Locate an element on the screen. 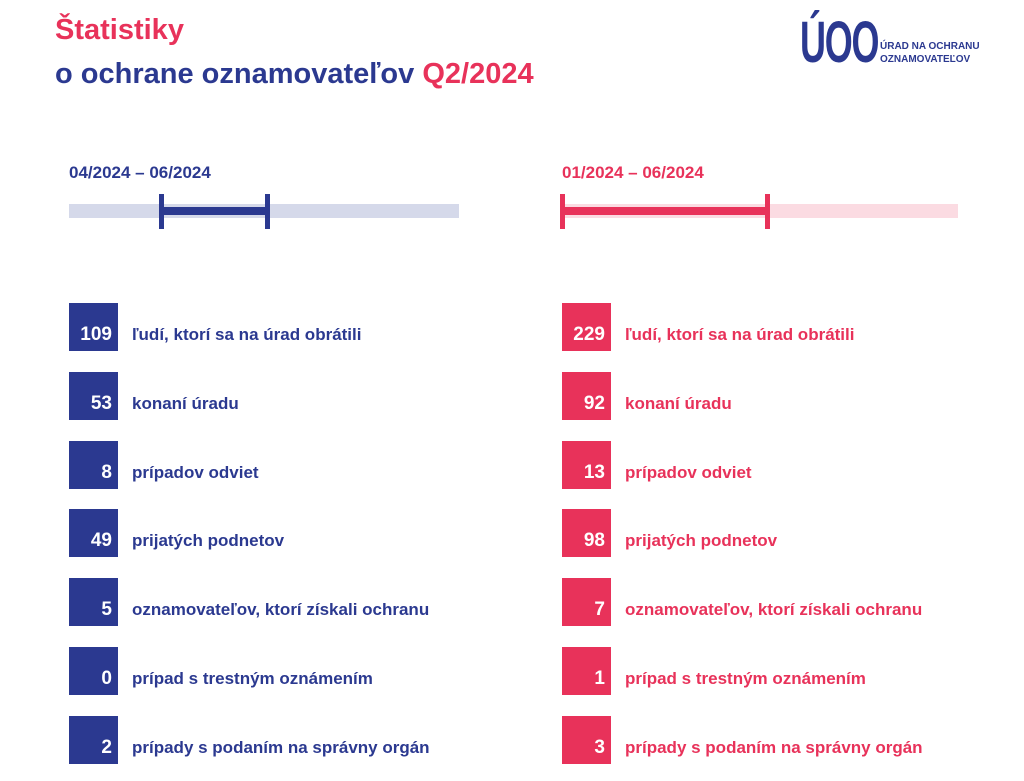  stat-value: 0 is located at coordinates (93, 671).